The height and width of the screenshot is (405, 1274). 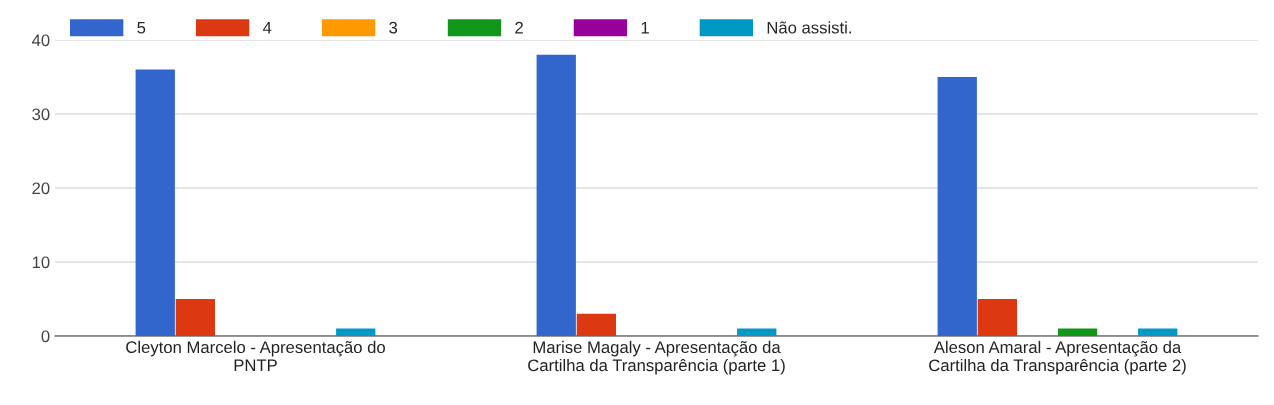 I want to click on legend-label: 4, so click(x=267, y=27).